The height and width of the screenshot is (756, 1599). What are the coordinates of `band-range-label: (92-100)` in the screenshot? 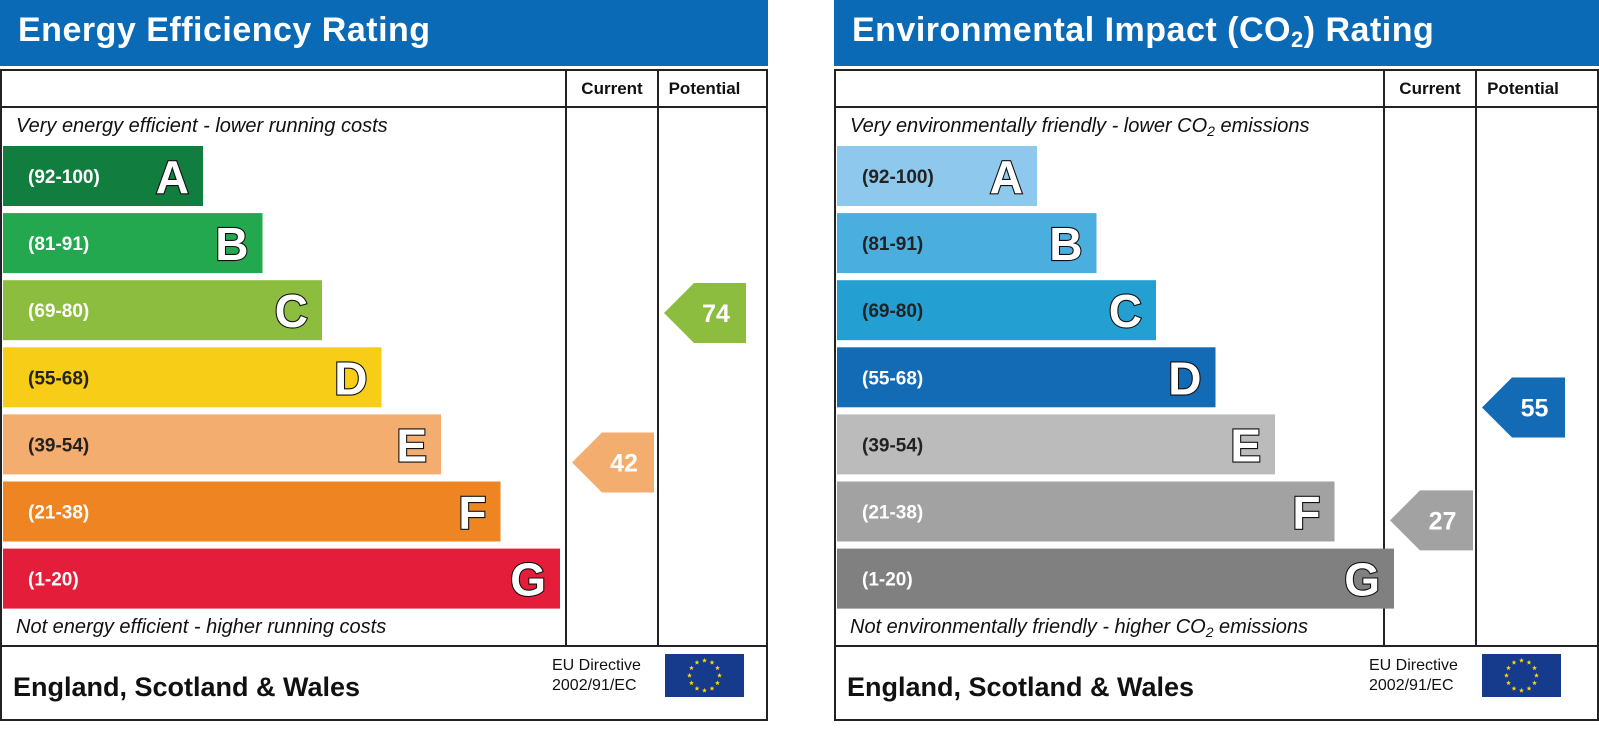 It's located at (64, 177).